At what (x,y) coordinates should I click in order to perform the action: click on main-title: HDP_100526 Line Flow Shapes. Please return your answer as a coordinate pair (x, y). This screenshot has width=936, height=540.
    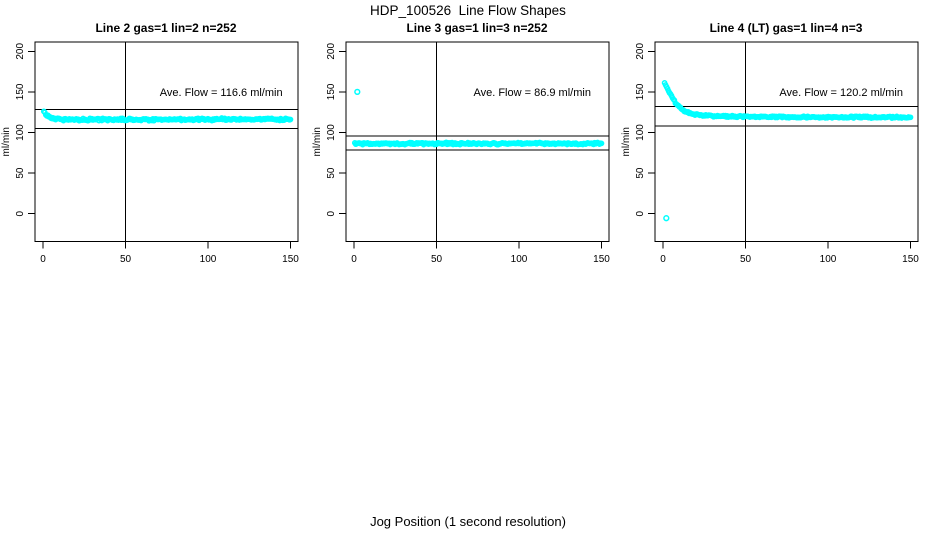
    Looking at the image, I should click on (468, 10).